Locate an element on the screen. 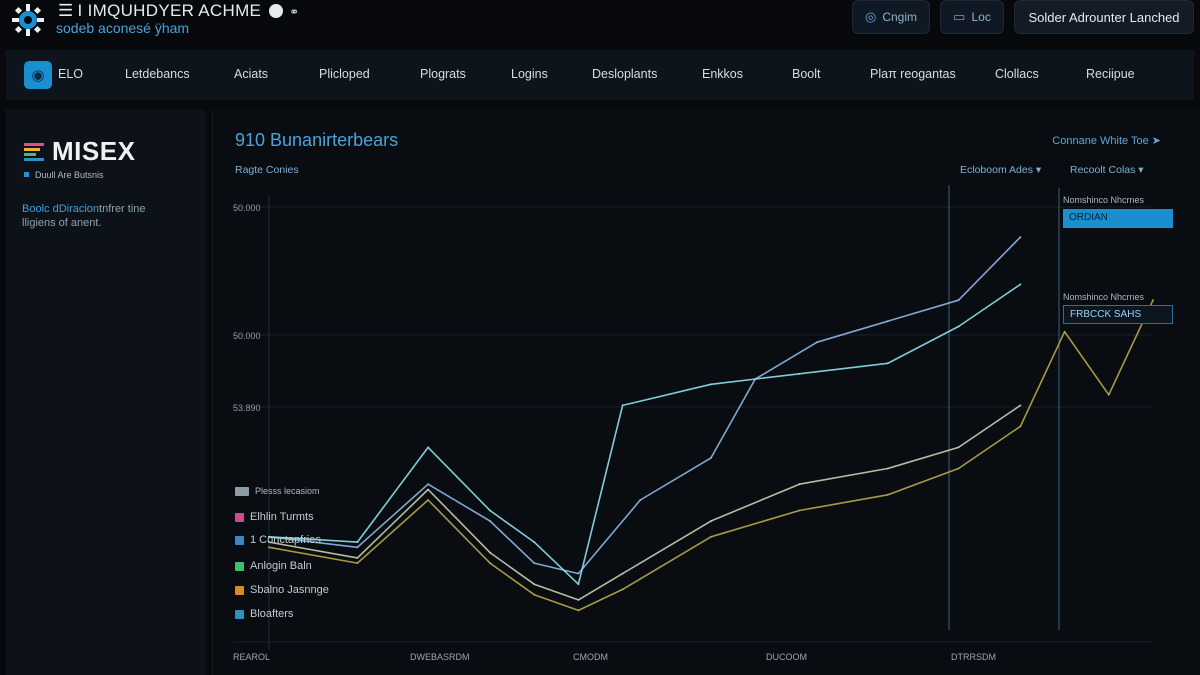  app-subtitle: sodeb aconesé ÿham is located at coordinates (123, 28).